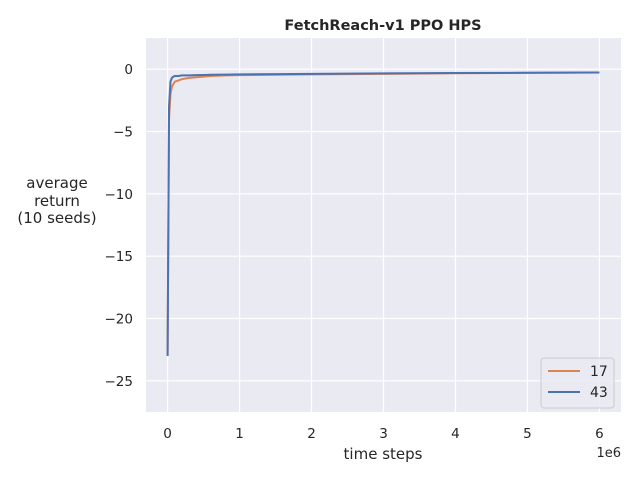  What do you see at coordinates (382, 26) in the screenshot?
I see `chart-title: FetchReach-v1 PPO HPS` at bounding box center [382, 26].